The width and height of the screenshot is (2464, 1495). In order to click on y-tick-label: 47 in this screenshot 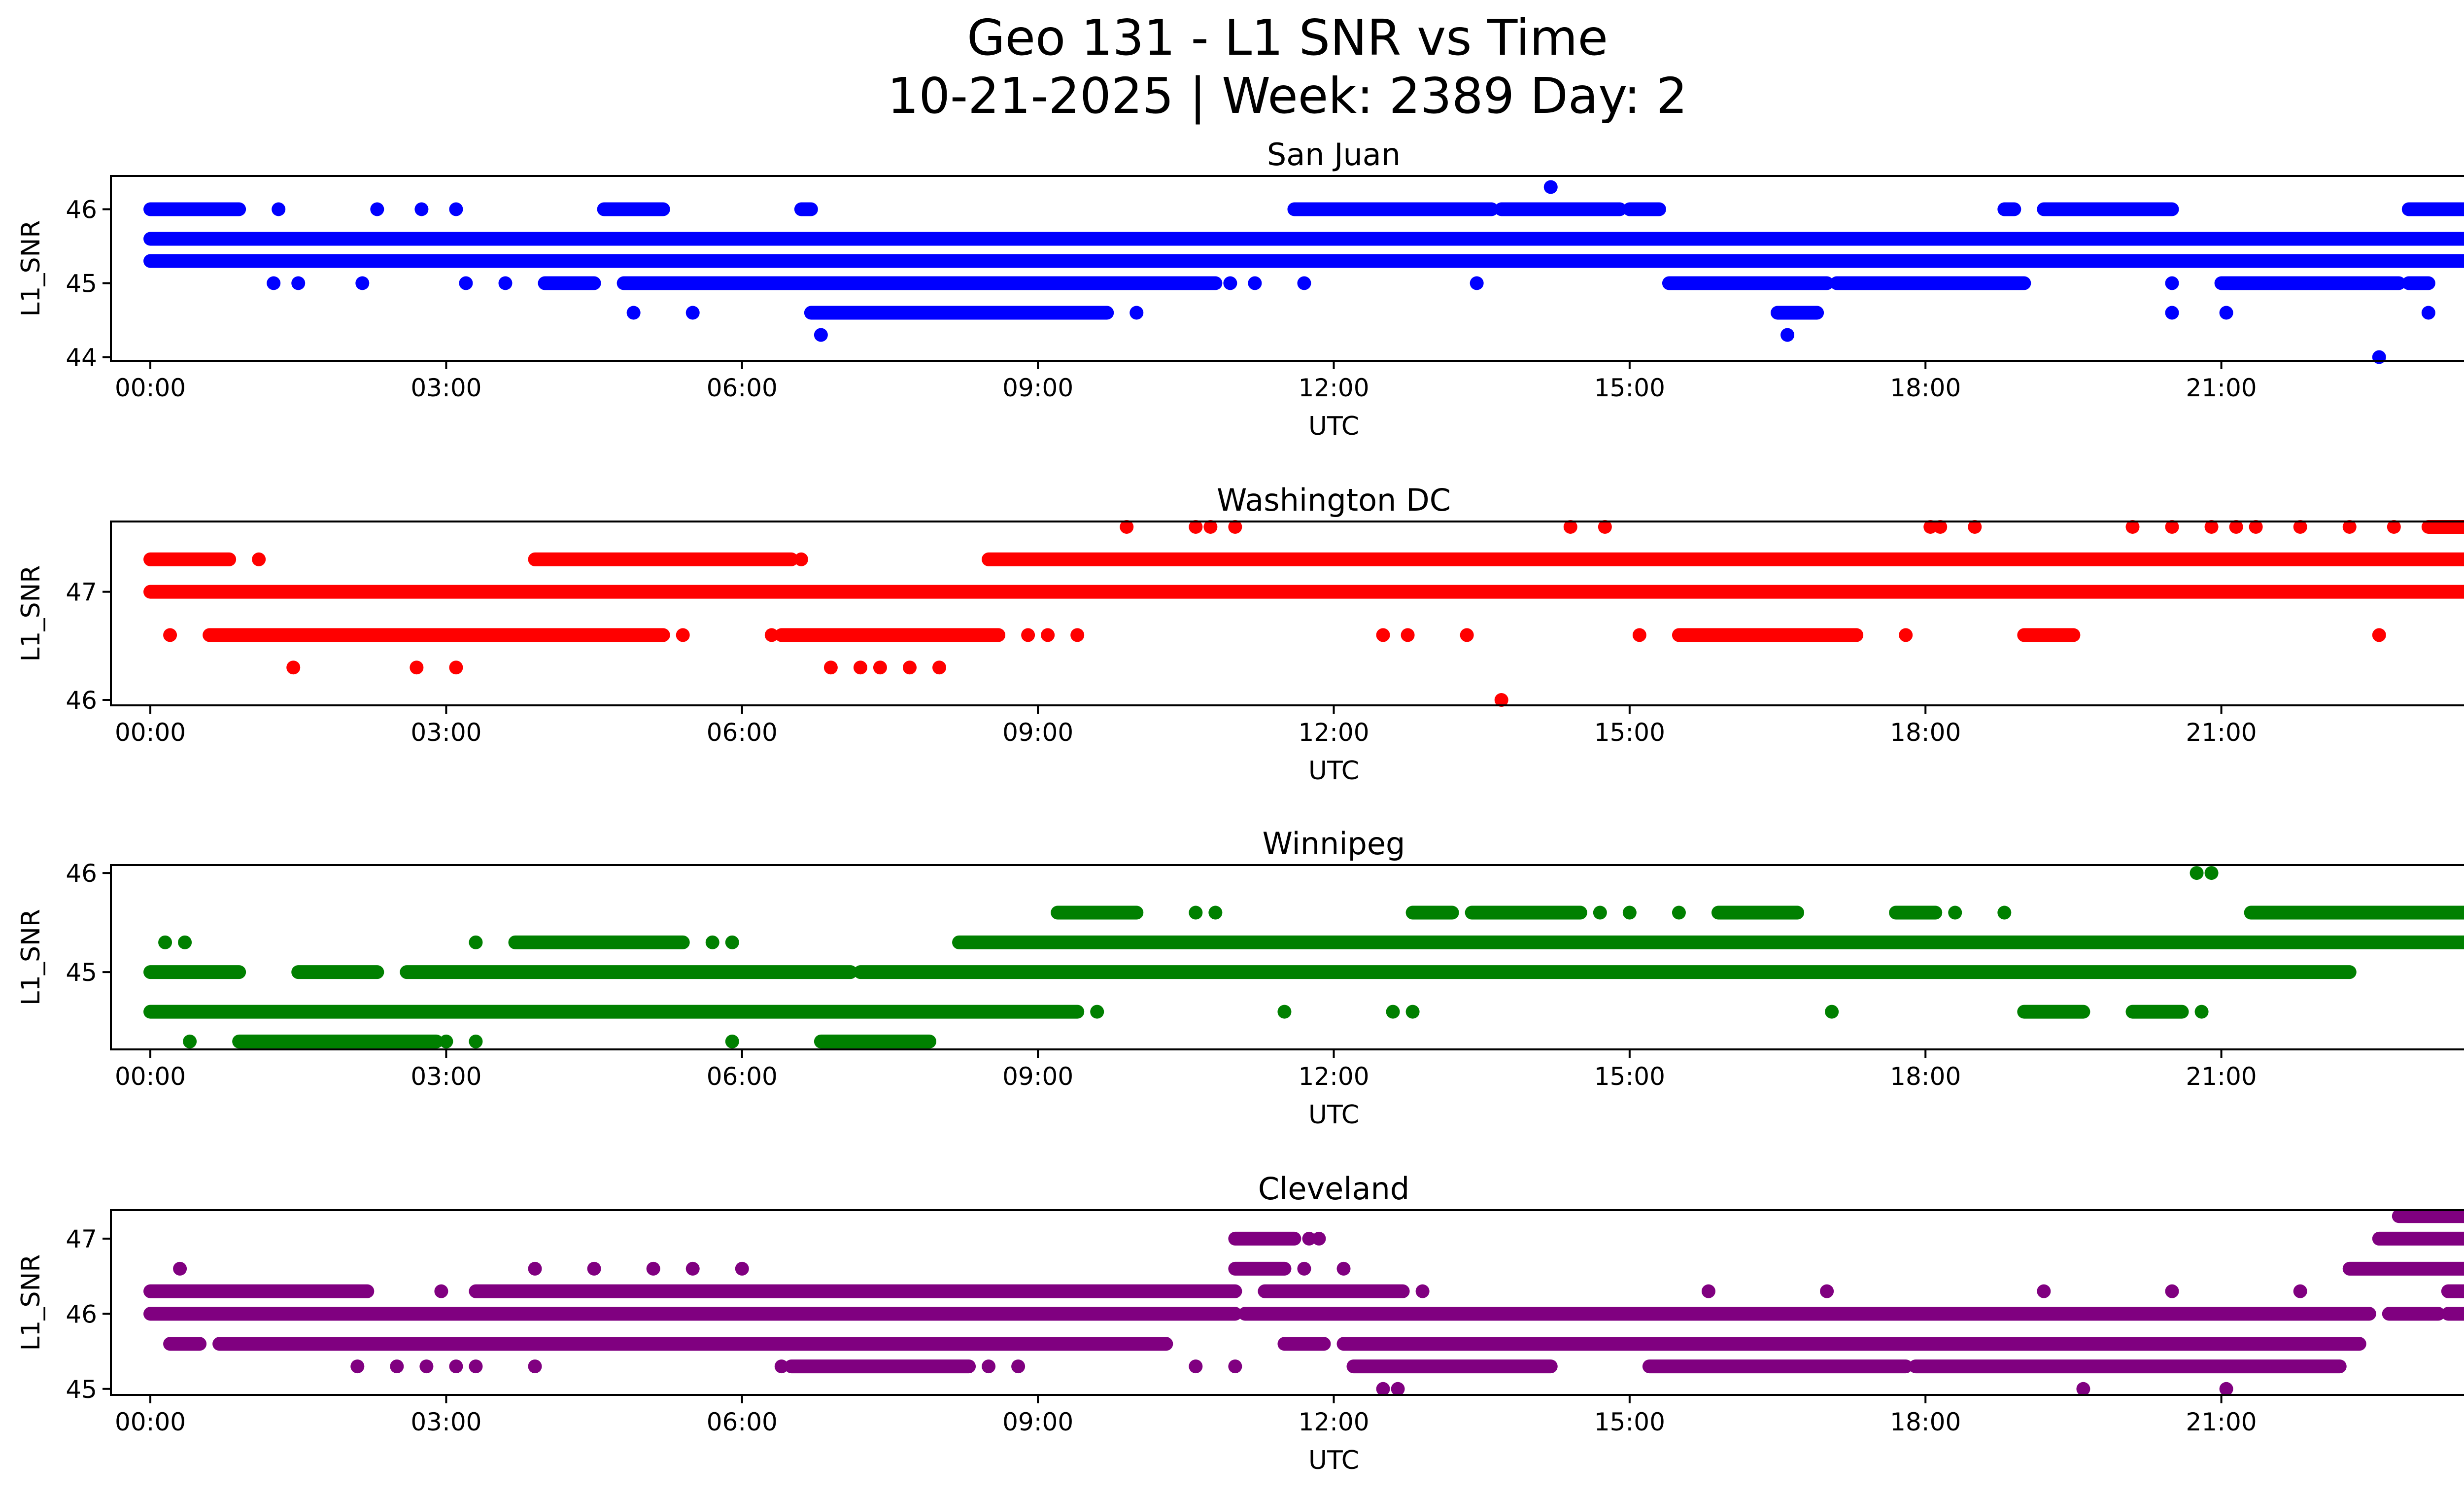, I will do `click(81, 592)`.